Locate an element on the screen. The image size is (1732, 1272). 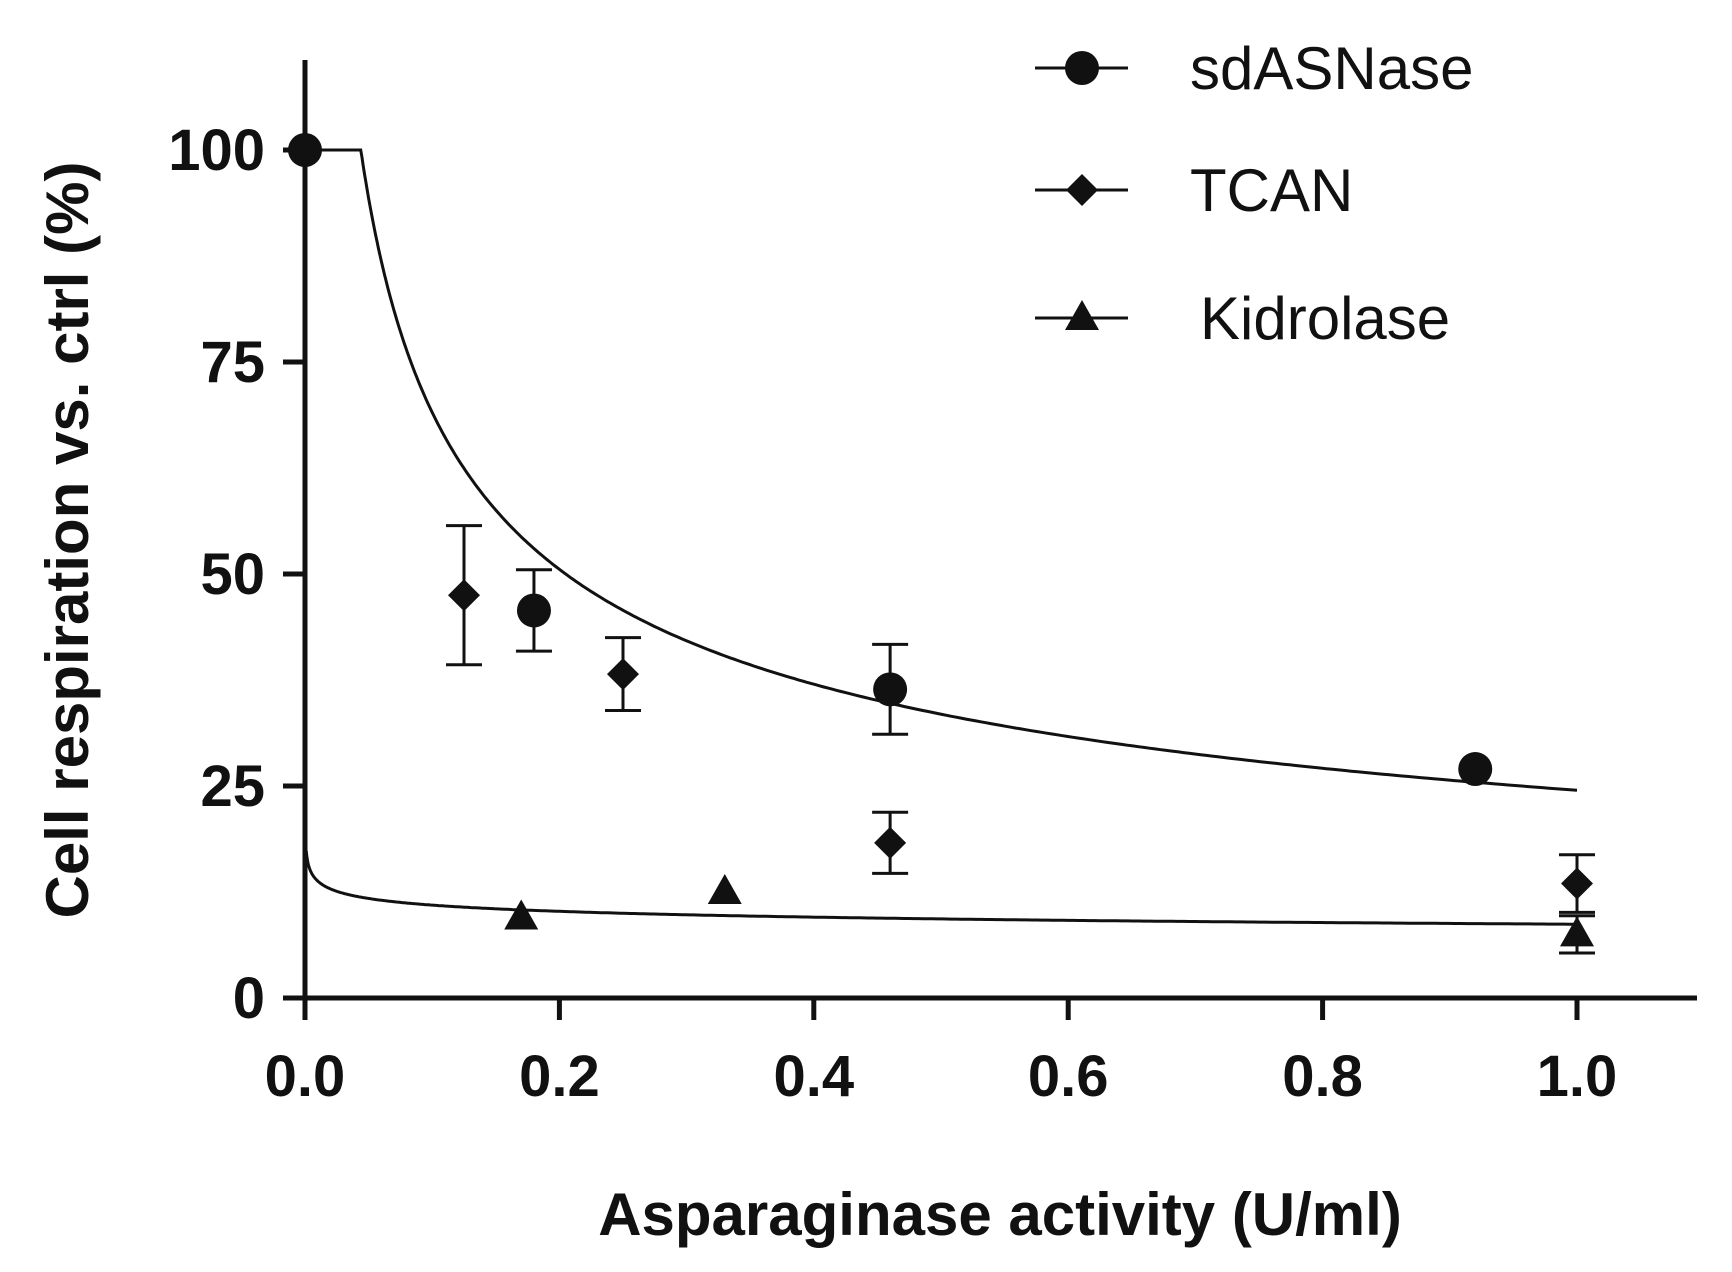
legend-marker-sdasnase is located at coordinates (1082, 68).